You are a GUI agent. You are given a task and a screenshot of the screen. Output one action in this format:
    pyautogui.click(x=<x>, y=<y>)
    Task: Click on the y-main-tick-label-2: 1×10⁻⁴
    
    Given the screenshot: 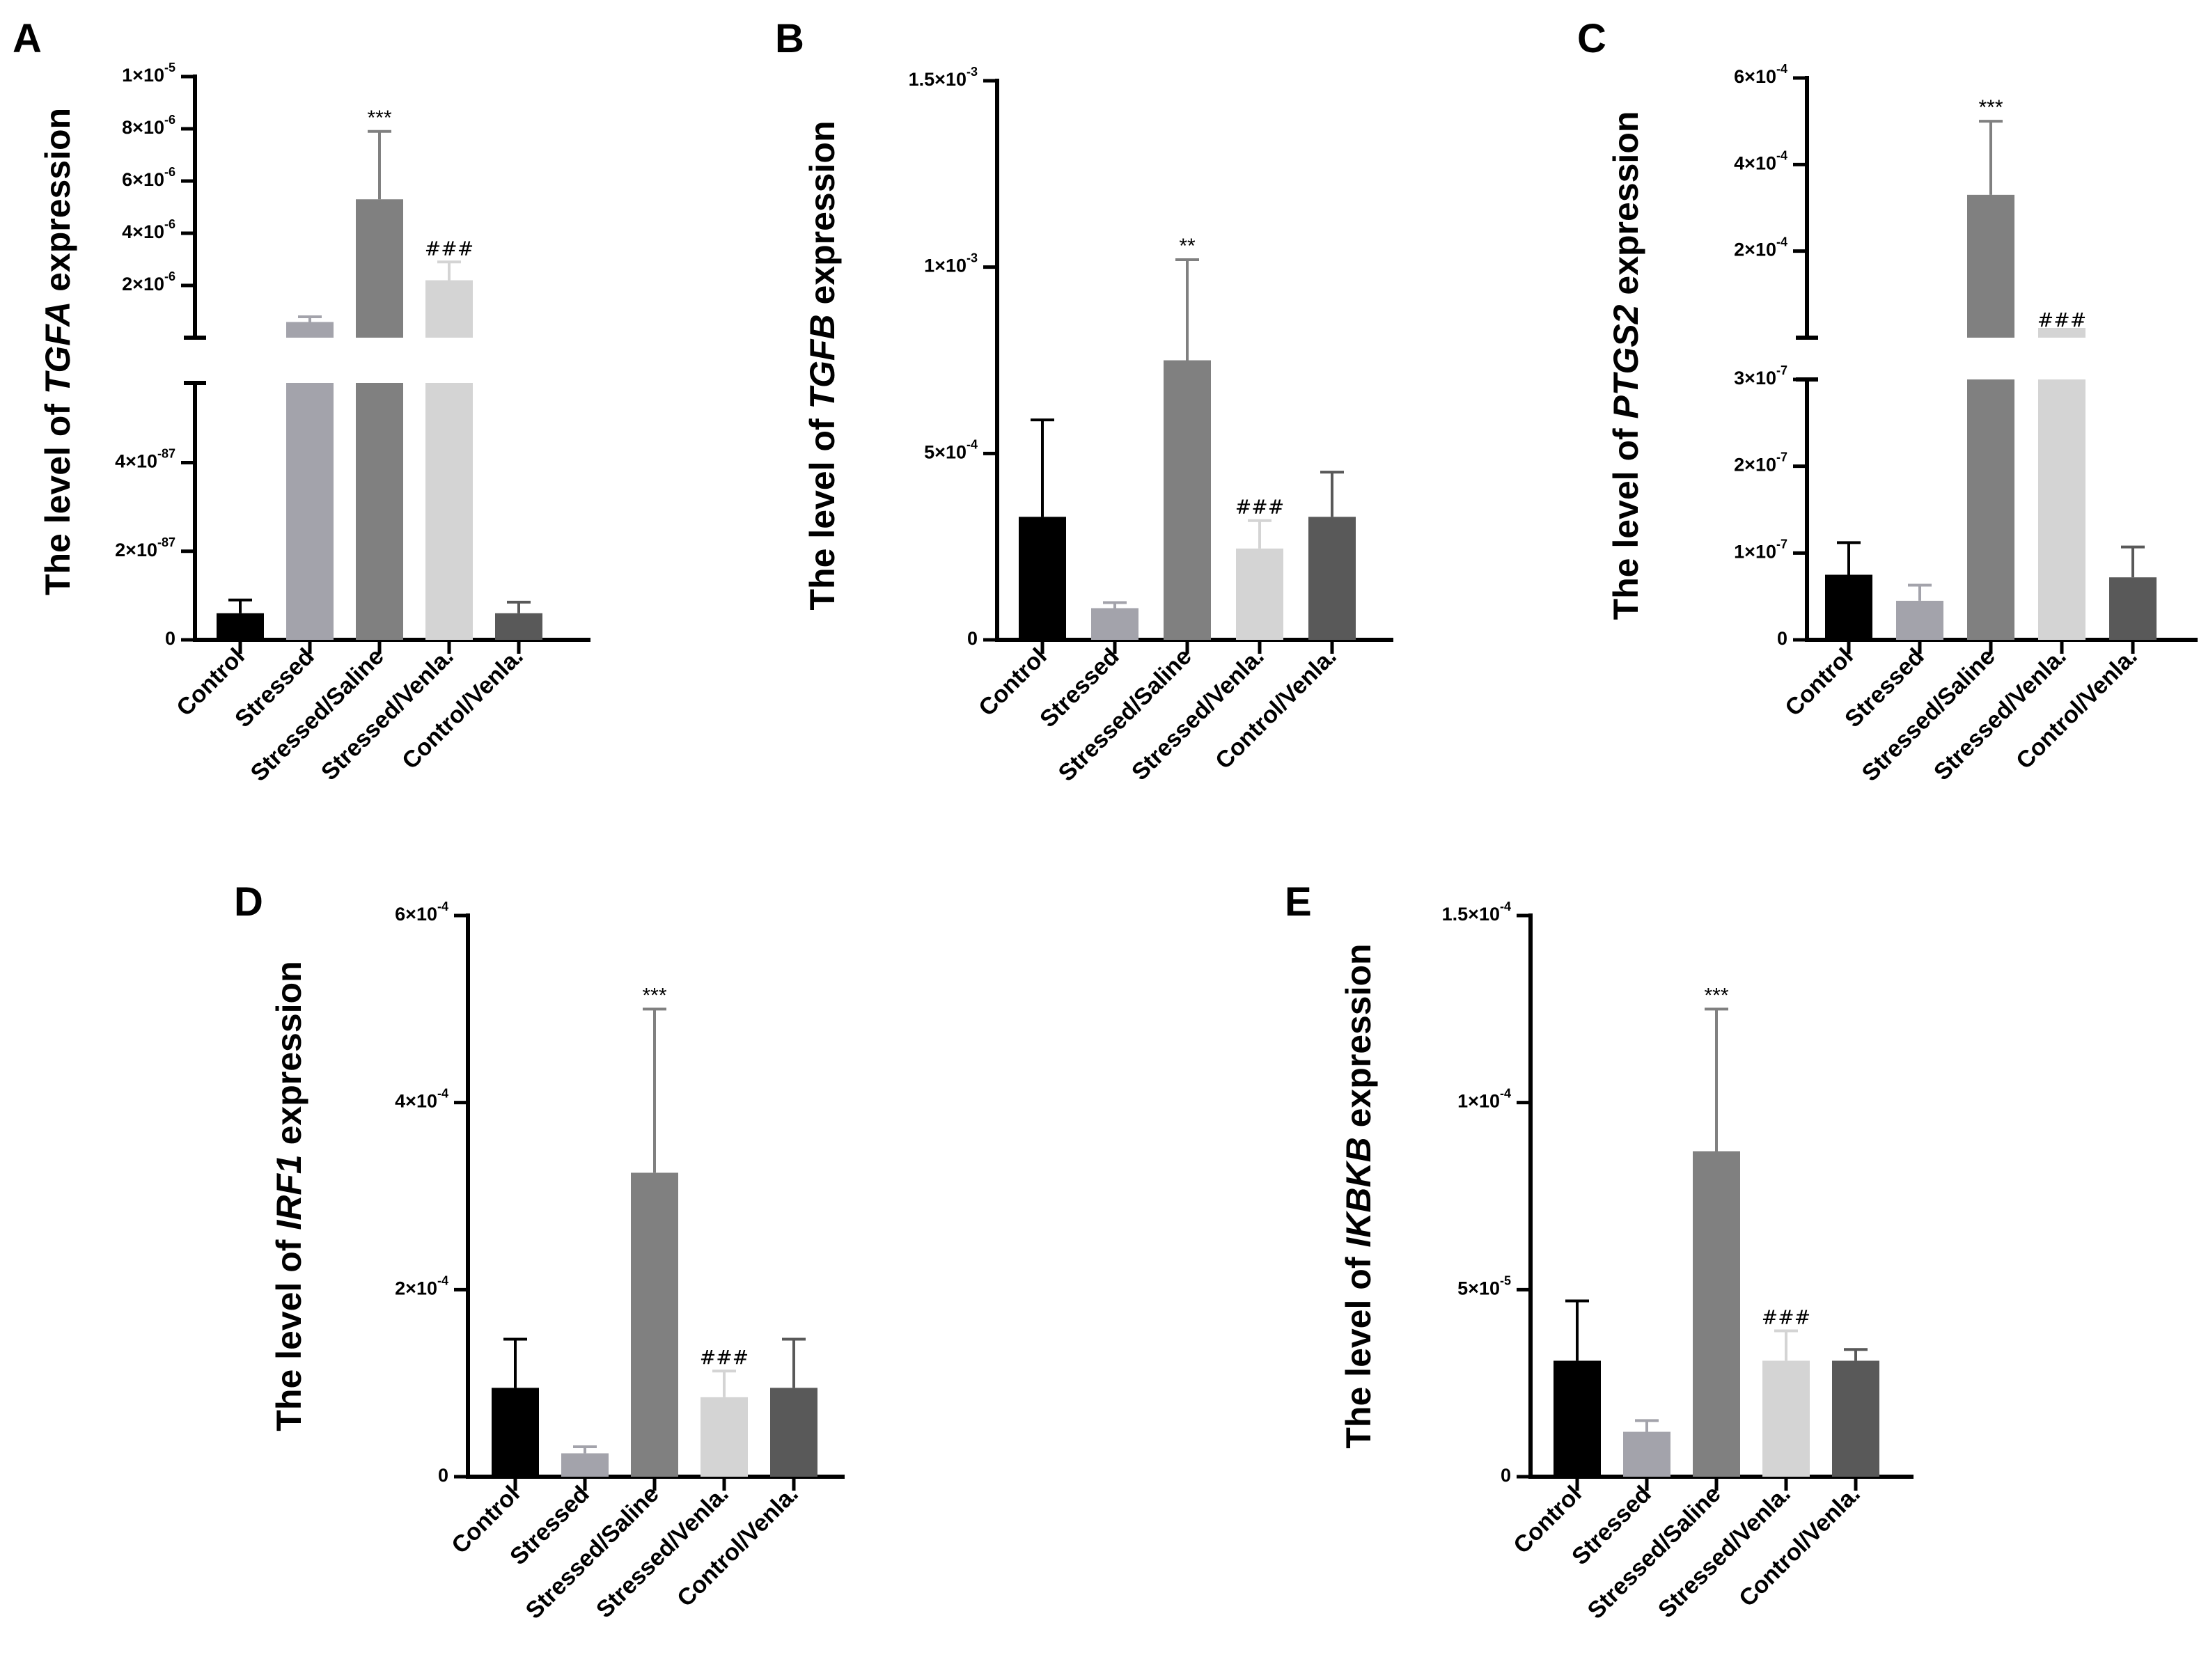 What is the action you would take?
    pyautogui.click(x=1484, y=1098)
    